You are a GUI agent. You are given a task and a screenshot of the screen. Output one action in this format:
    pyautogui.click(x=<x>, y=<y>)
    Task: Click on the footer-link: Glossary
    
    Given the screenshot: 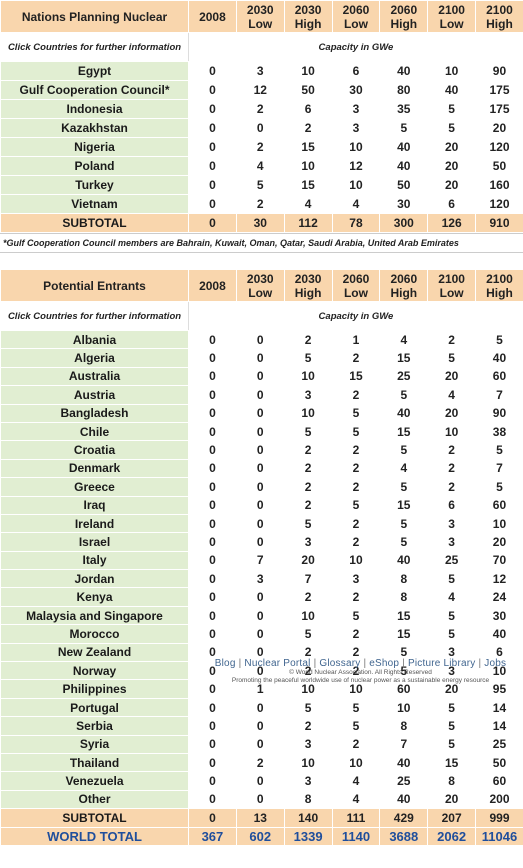 What is the action you would take?
    pyautogui.click(x=340, y=663)
    